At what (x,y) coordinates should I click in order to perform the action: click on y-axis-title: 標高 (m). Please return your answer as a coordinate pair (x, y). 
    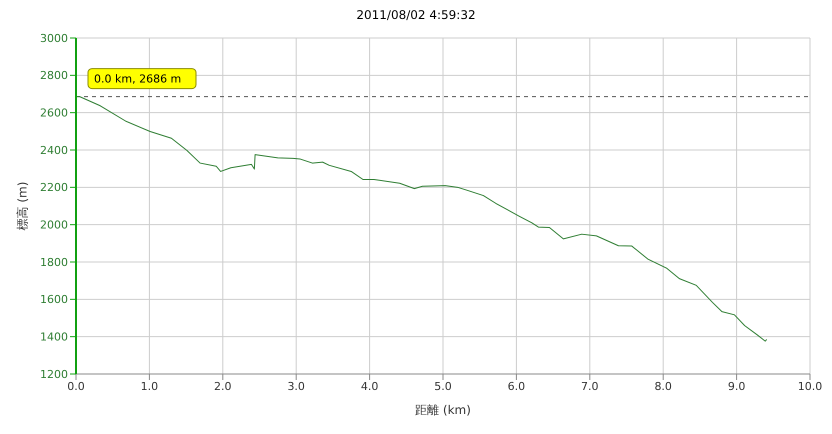
    Looking at the image, I should click on (22, 206).